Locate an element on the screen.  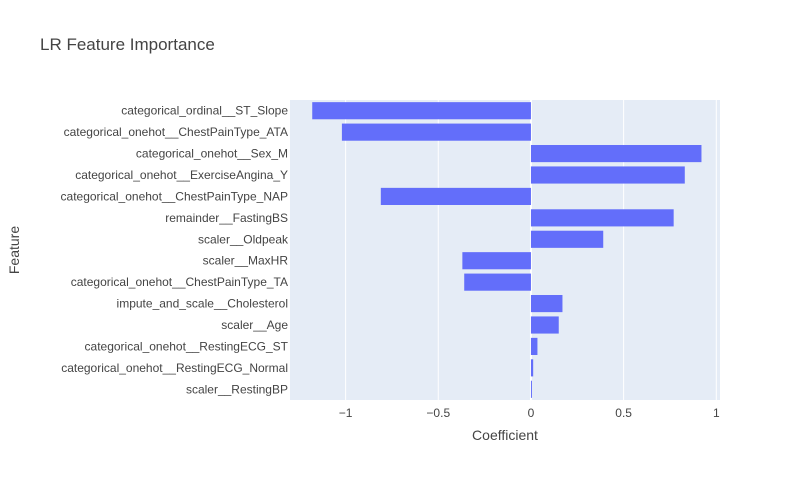
x-axis-title: Coefficient is located at coordinates (505, 435).